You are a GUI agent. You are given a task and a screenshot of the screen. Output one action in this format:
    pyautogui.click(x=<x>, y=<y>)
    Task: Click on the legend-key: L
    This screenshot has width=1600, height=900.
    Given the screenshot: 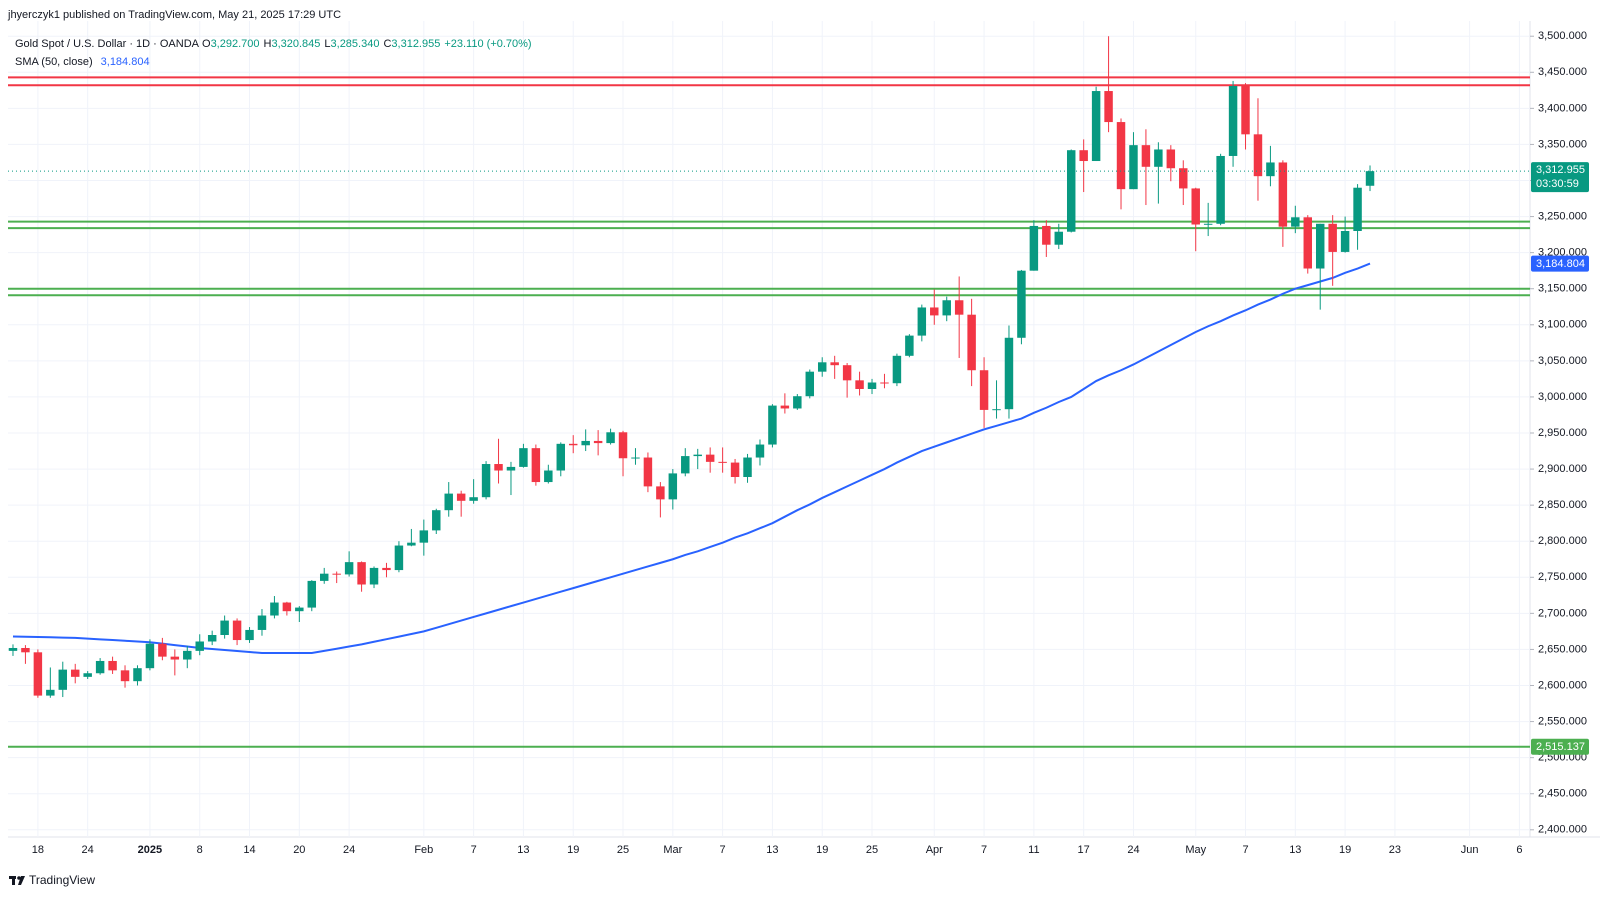 What is the action you would take?
    pyautogui.click(x=327, y=44)
    